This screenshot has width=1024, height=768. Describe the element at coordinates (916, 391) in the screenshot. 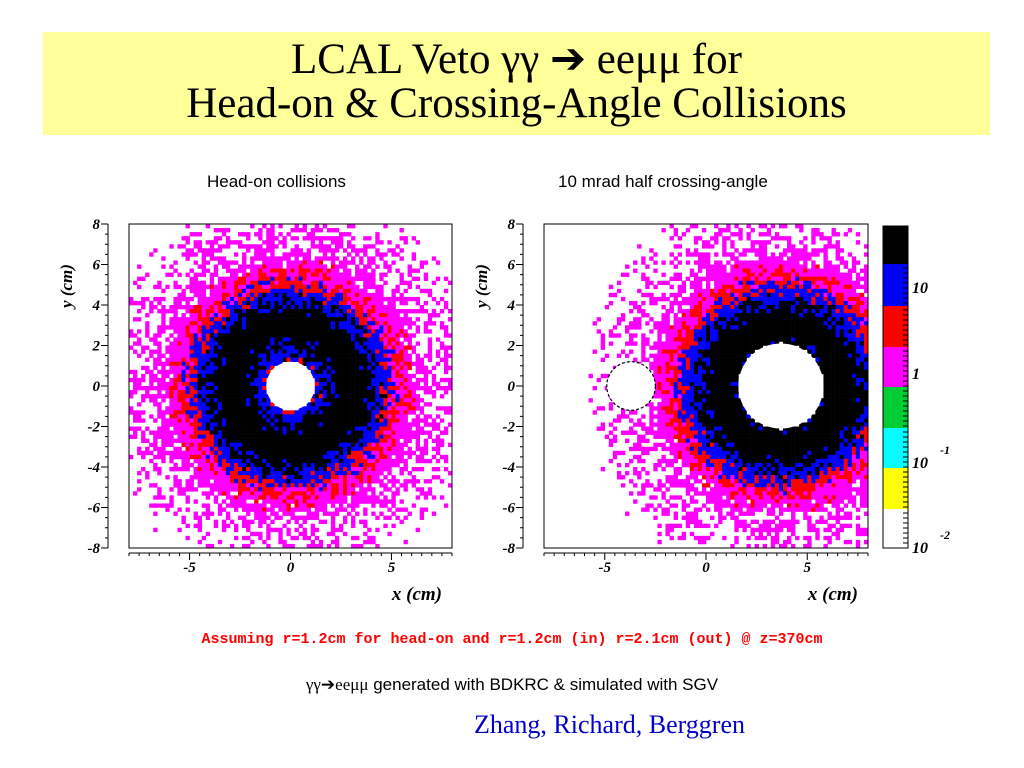

I see `colorbar: 10 1 10 -1 10 -2` at that location.